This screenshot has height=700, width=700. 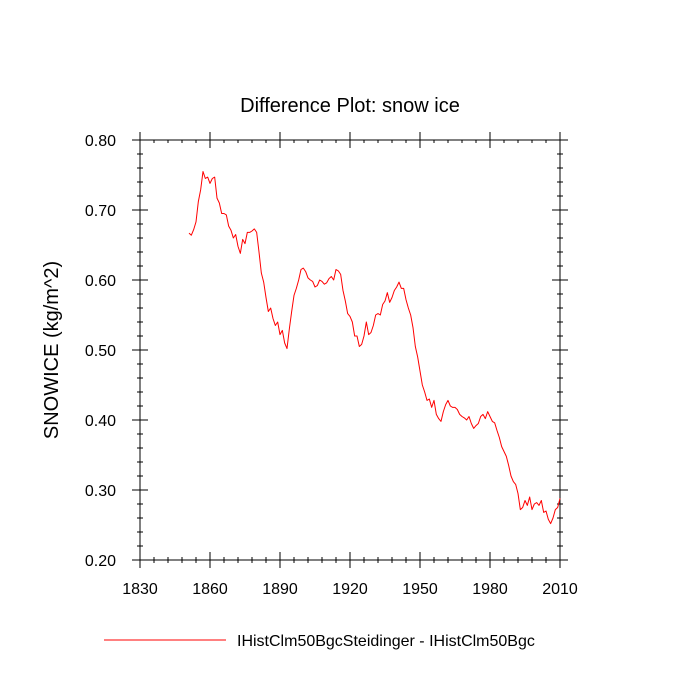 What do you see at coordinates (210, 589) in the screenshot?
I see `x-tick-label: 1860` at bounding box center [210, 589].